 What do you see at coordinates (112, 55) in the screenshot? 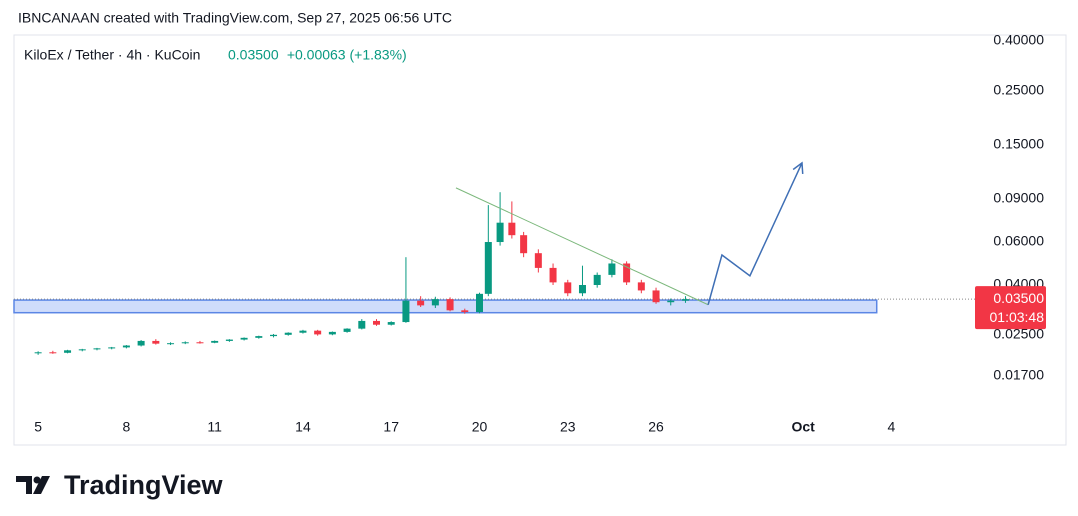
I see `symbol: KiloEx / Tether · 4h · KuCoin` at bounding box center [112, 55].